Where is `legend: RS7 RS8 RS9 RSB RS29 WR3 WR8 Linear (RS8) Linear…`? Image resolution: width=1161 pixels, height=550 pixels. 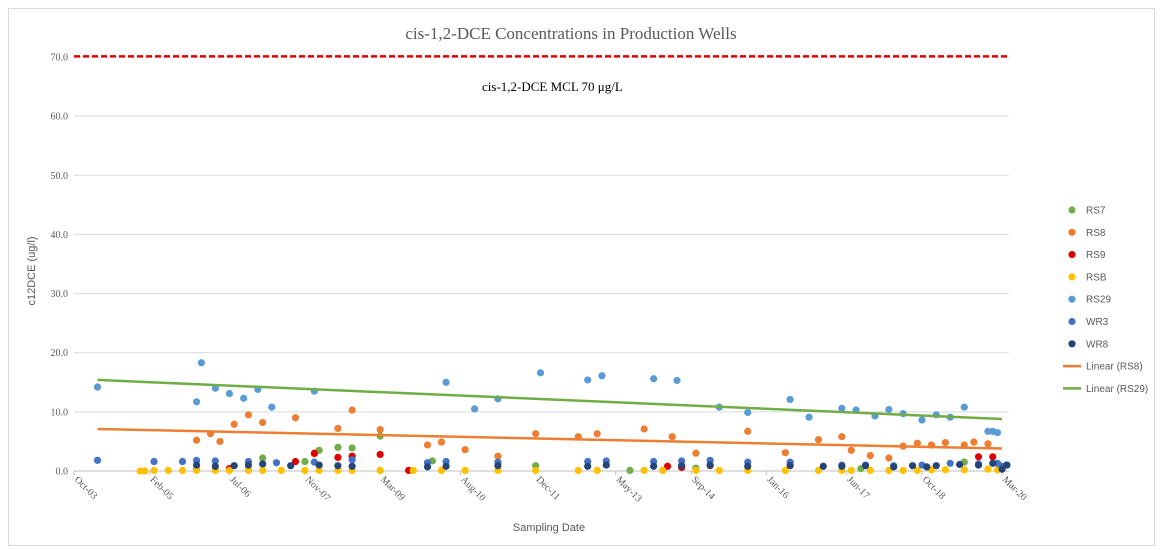
legend: RS7 RS8 RS9 RSB RS29 WR3 WR8 Linear (RS8) Linear… is located at coordinates (1105, 300).